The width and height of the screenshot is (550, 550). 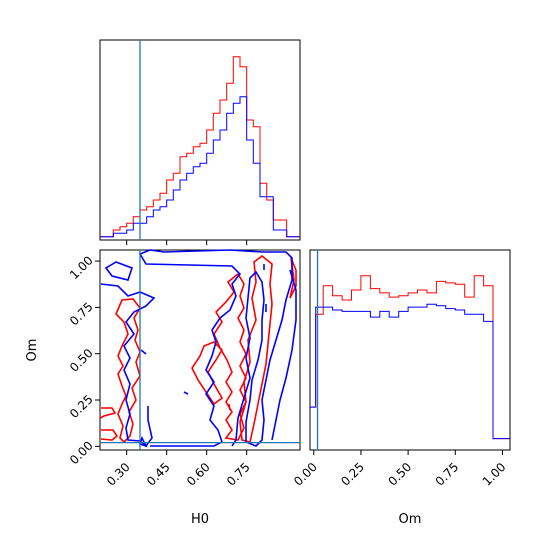 I want to click on red-contour-mid, so click(x=230, y=356).